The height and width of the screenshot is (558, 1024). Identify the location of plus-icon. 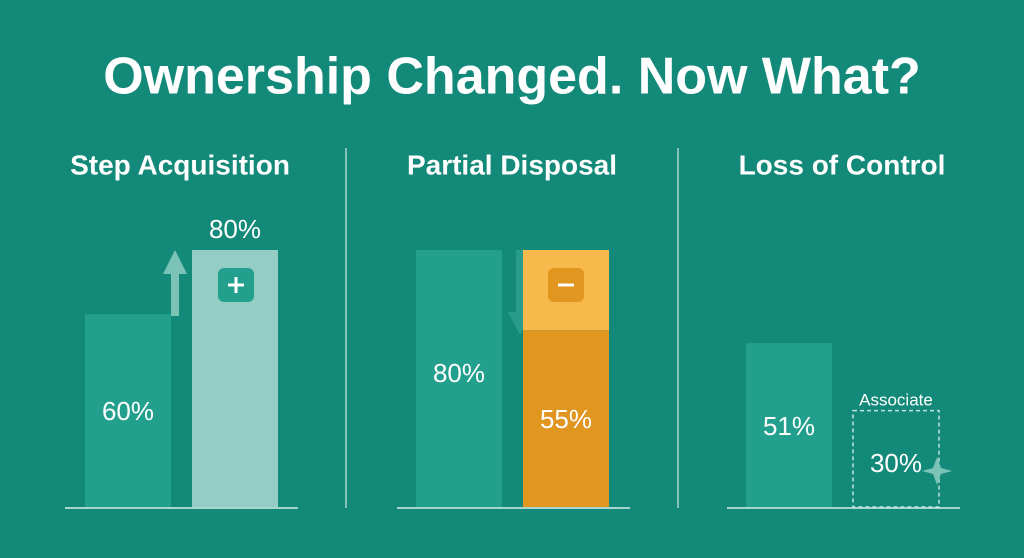
(236, 285).